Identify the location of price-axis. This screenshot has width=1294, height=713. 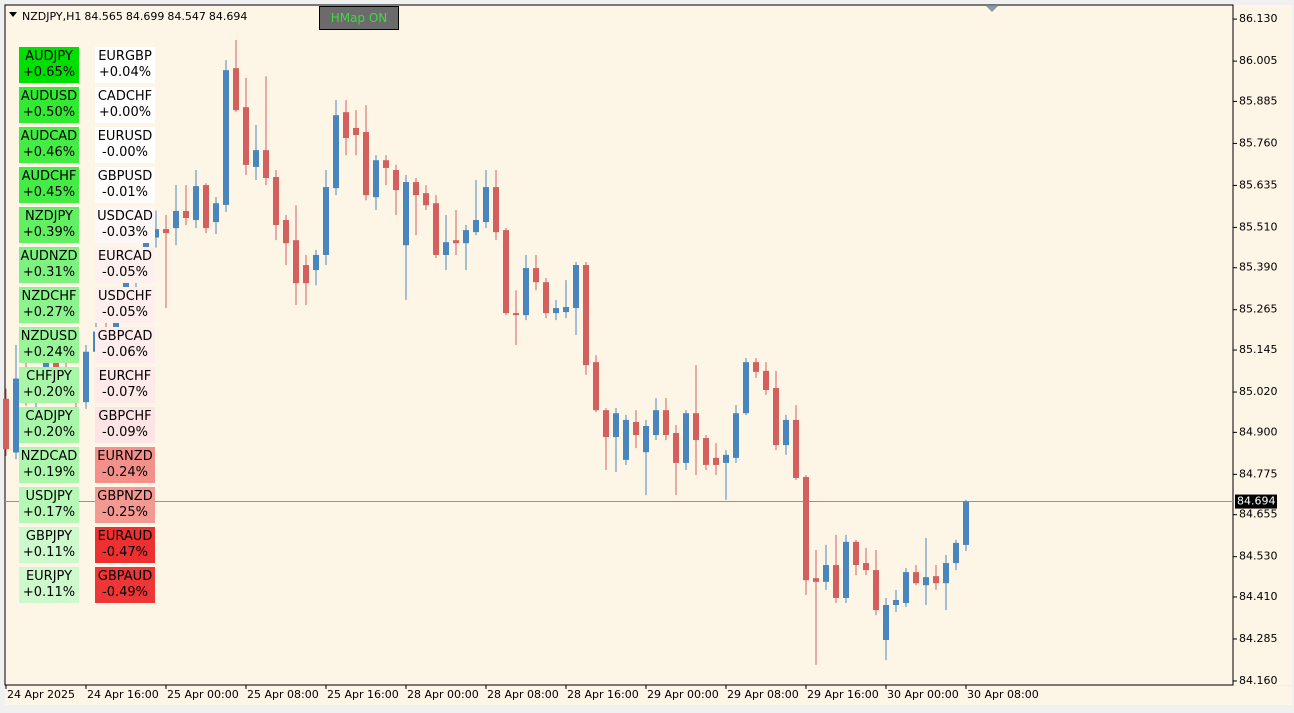
(1263, 345).